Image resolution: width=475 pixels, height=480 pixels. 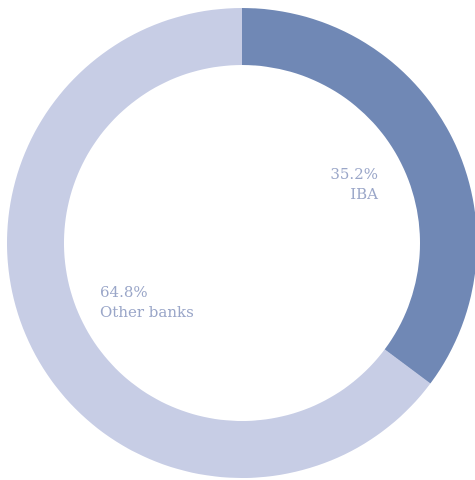 I want to click on slice-category-other-banks: Other banks, so click(x=147, y=312).